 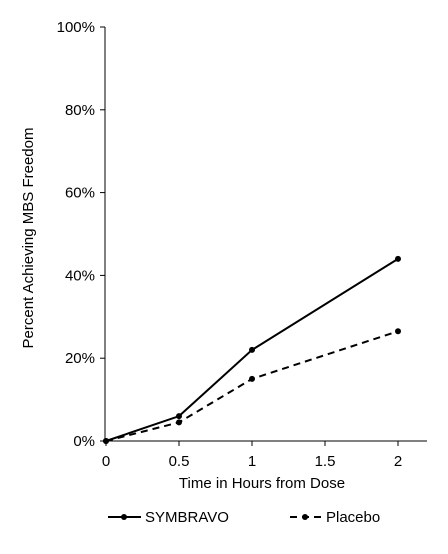 What do you see at coordinates (262, 483) in the screenshot?
I see `x-axis-label: Time in Hours from Dose` at bounding box center [262, 483].